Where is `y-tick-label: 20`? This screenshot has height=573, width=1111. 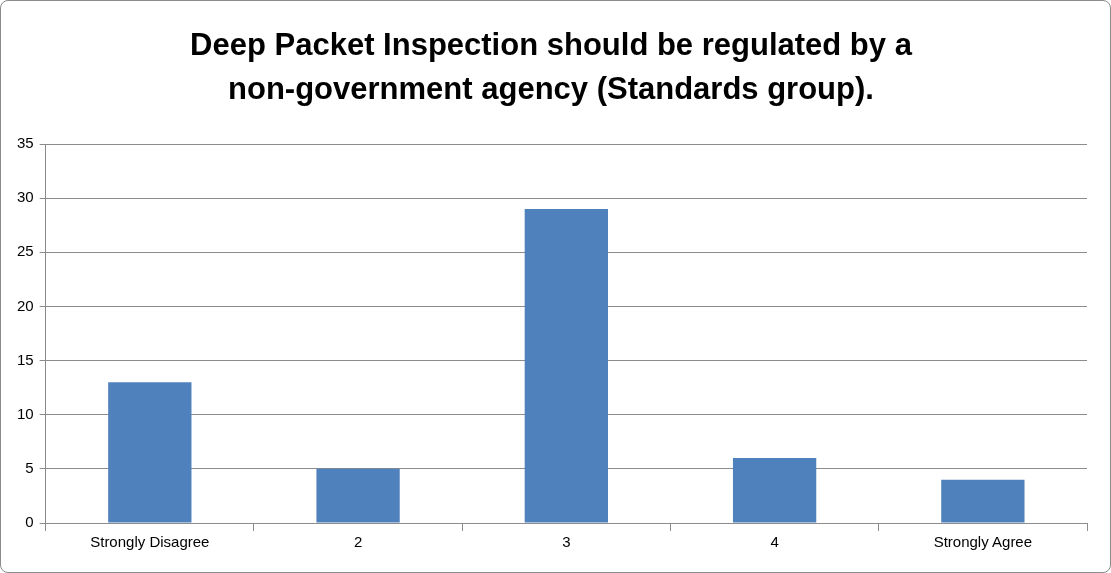
y-tick-label: 20 is located at coordinates (25, 305).